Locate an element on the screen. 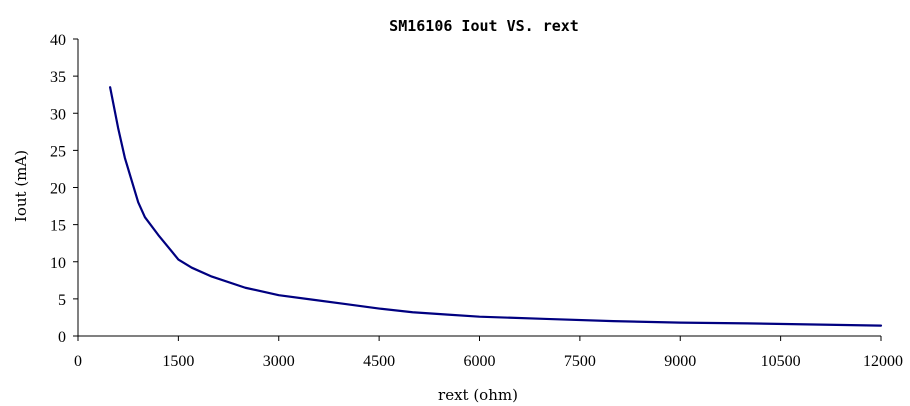 Image resolution: width=910 pixels, height=406 pixels. y-tick-label: 25 is located at coordinates (58, 151).